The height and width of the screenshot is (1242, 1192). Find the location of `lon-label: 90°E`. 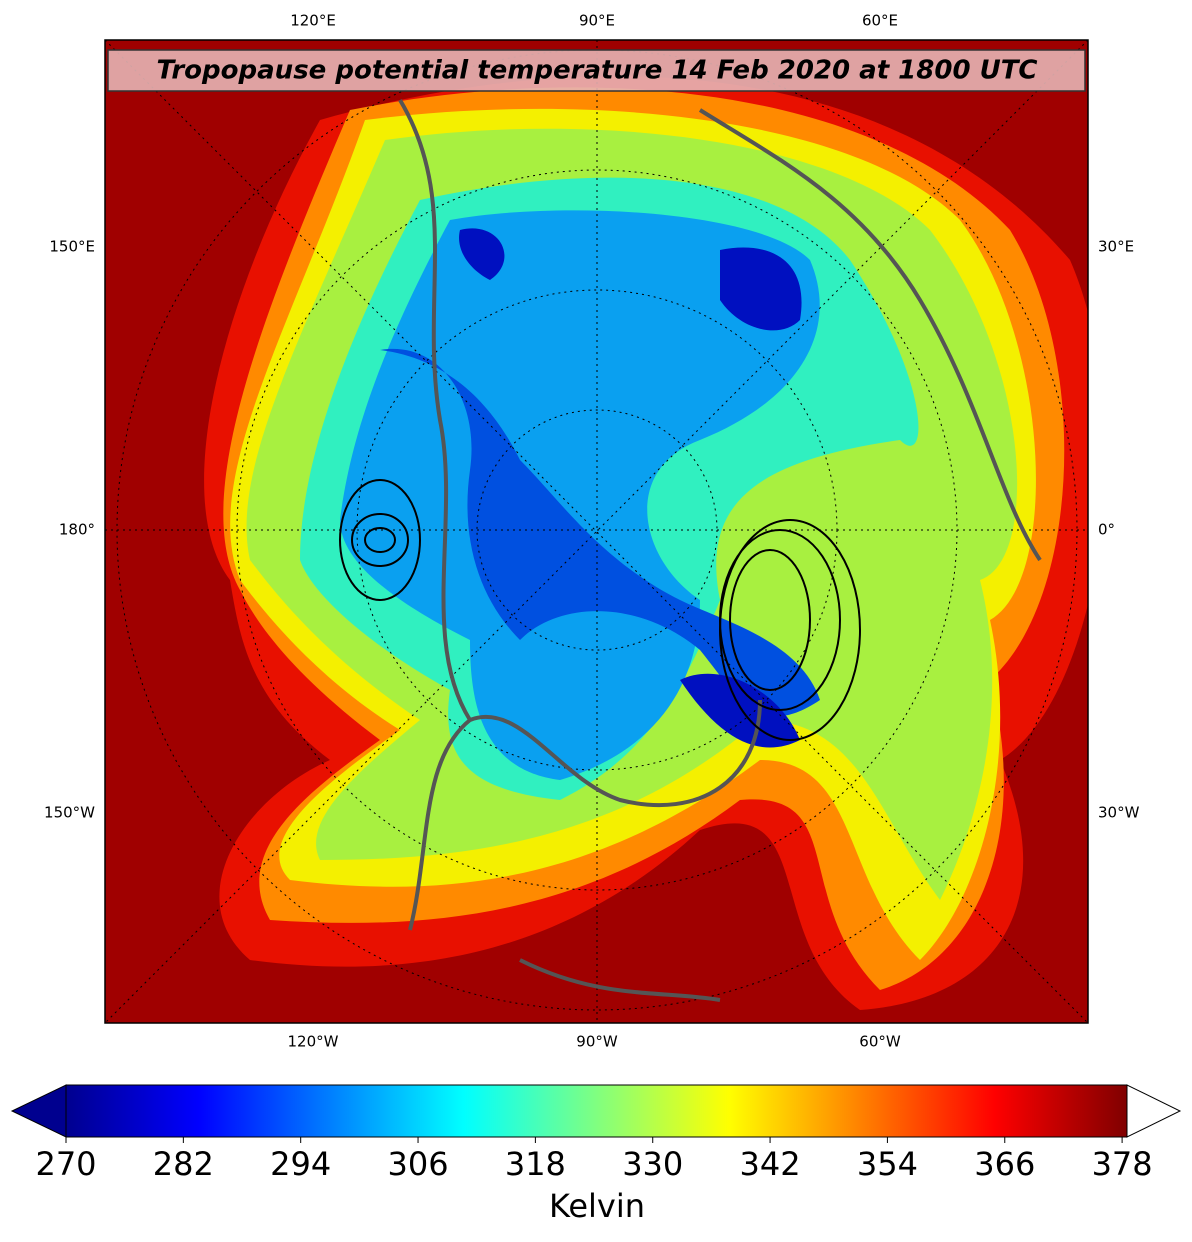

lon-label: 90°E is located at coordinates (597, 21).